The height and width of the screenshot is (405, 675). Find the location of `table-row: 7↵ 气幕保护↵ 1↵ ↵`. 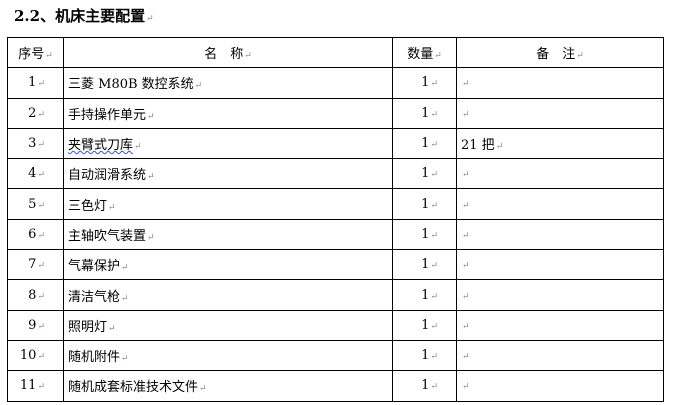

table-row: 7↵ 气幕保护↵ 1↵ ↵ is located at coordinates (335, 265).